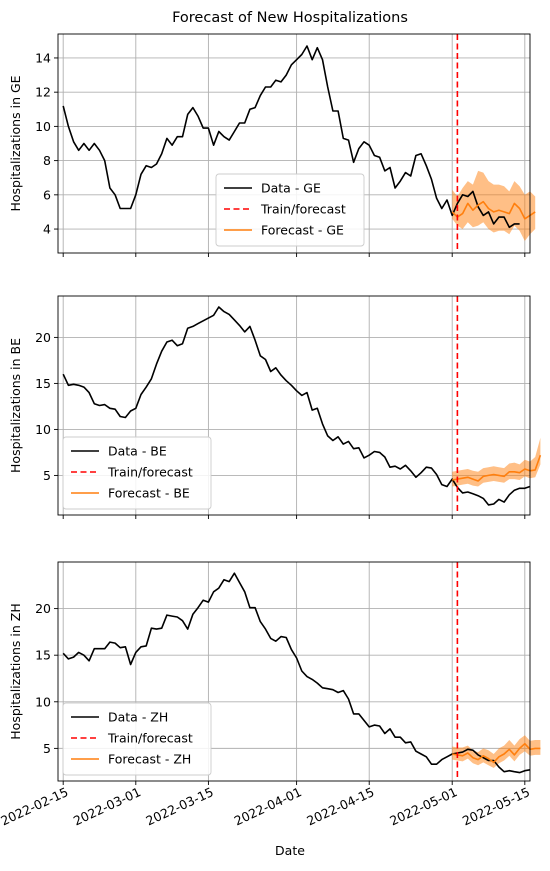 The image size is (550, 871). Describe the element at coordinates (290, 18) in the screenshot. I see `chart-title: Forecast of New Hospitalizations` at that location.